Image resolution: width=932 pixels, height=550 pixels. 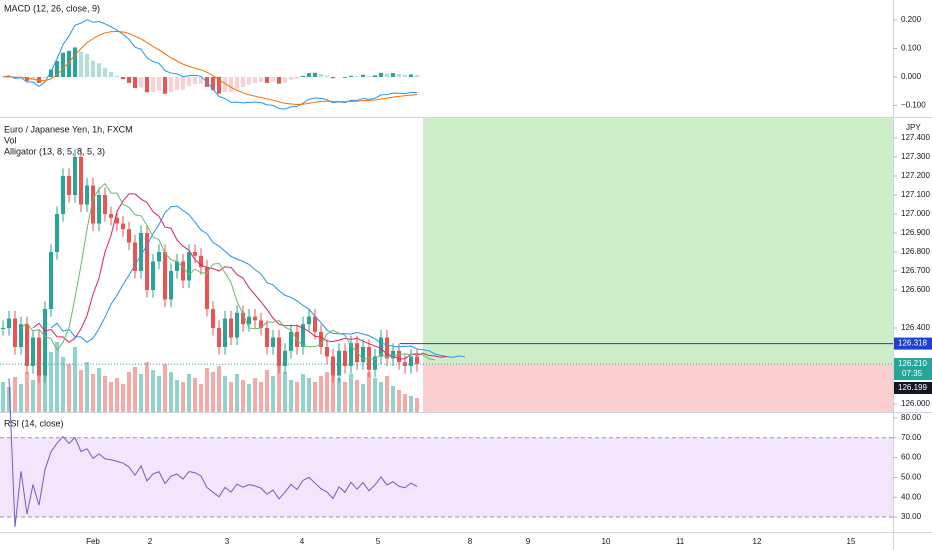 What do you see at coordinates (915, 232) in the screenshot?
I see `price-tick-label: 126.900` at bounding box center [915, 232].